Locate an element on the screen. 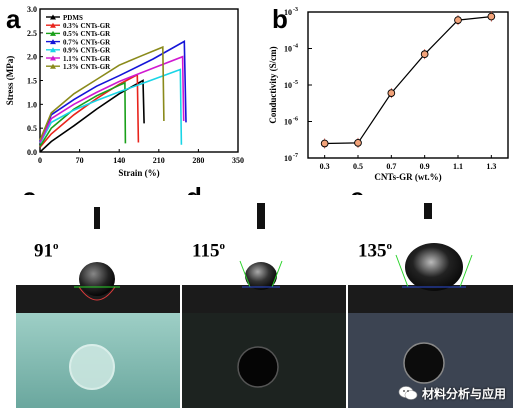 This screenshot has height=418, width=519. y-tick-label: 1.0 is located at coordinates (32, 104).